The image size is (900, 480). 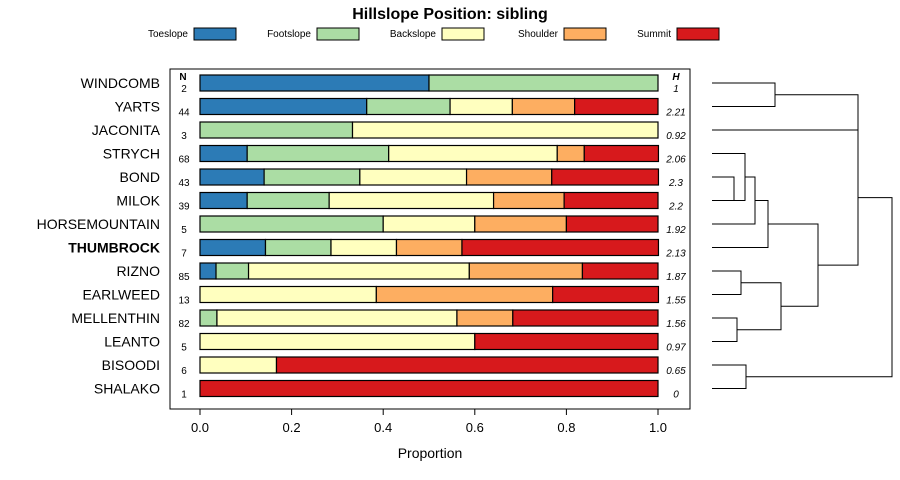 I want to click on row-h-value: 2.3, so click(x=675, y=183).